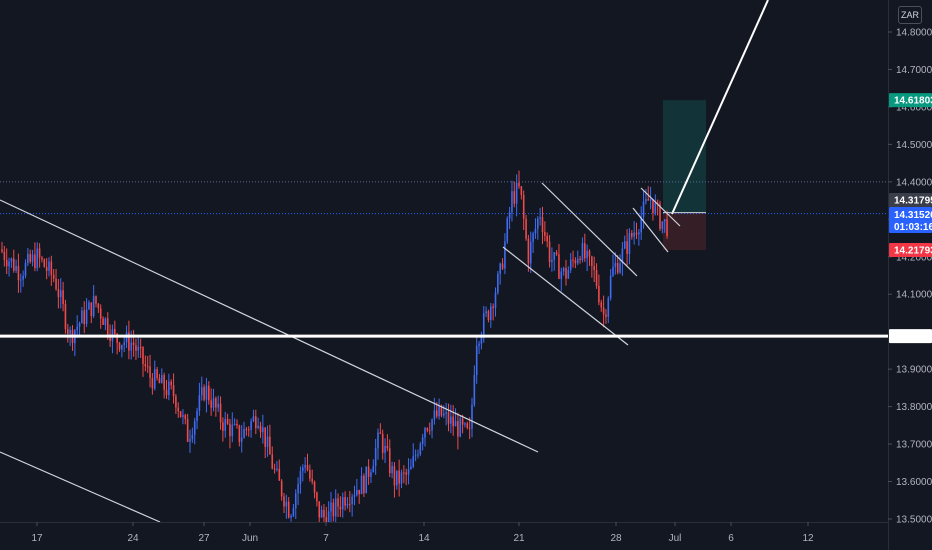 Image resolution: width=932 pixels, height=550 pixels. I want to click on time-tick-label: 27, so click(204, 538).